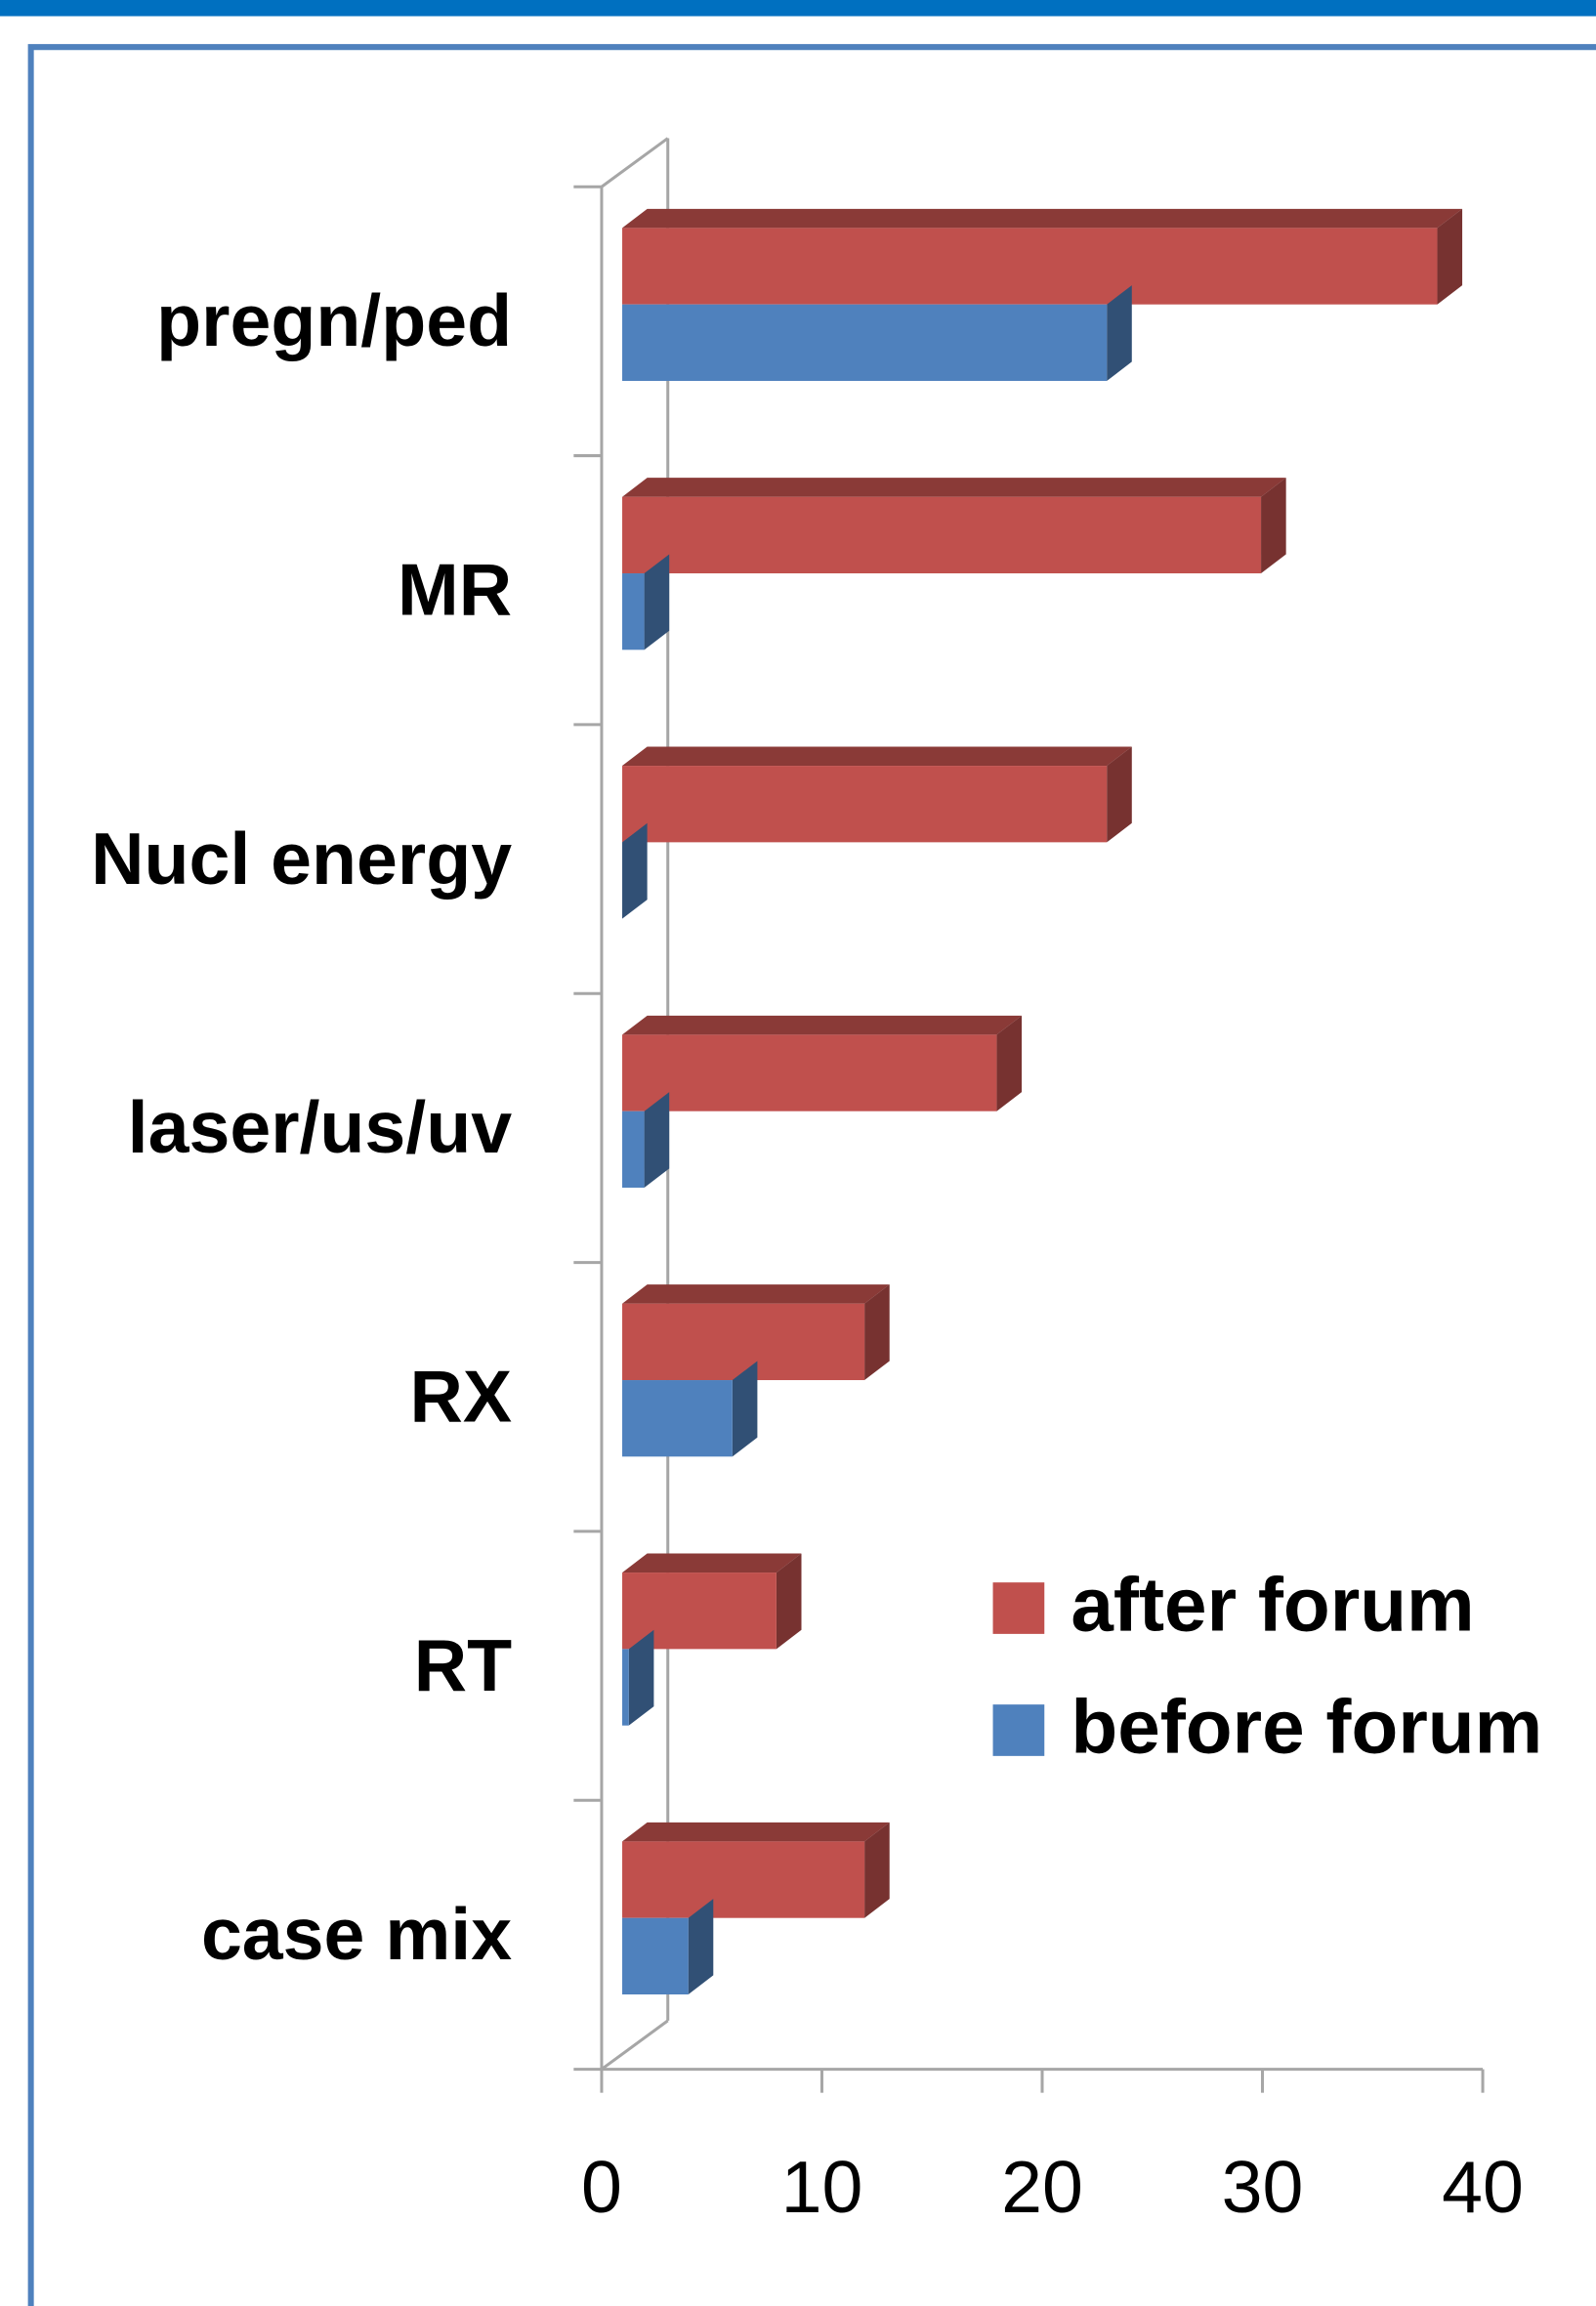 The height and width of the screenshot is (2306, 1596). I want to click on category-label: Nucl energy, so click(301, 859).